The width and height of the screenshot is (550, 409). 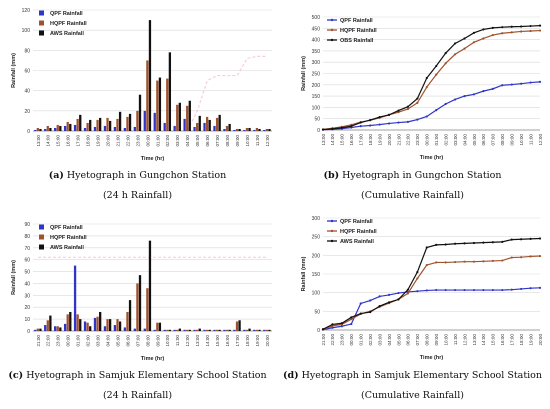 I want to click on x-axis-title: Time (hr), so click(x=432, y=158).